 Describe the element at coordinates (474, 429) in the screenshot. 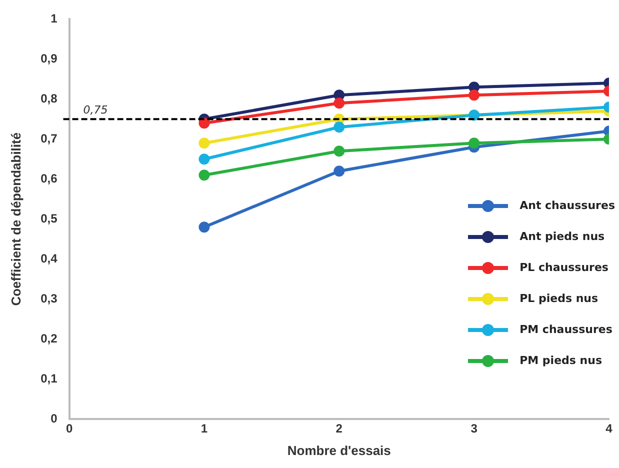

I see `x-tick-label: 3` at that location.